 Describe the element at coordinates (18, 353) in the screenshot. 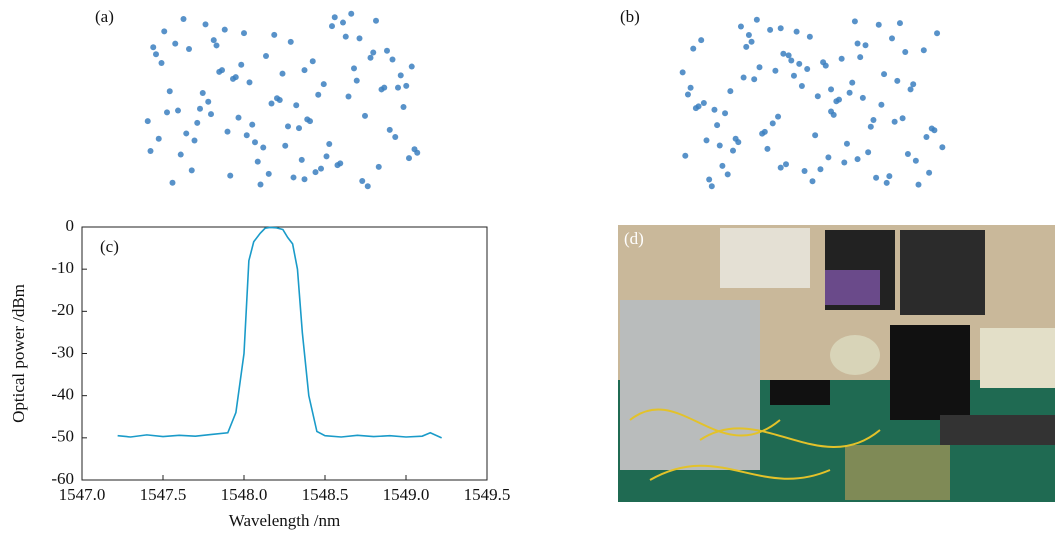

I see `y-axis-label: Optical power /dBm` at that location.